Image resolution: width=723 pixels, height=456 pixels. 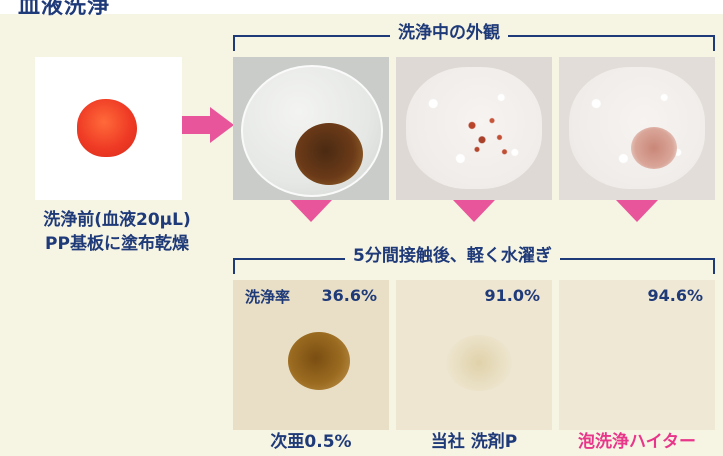 I want to click on page-header: 血液洗浄, so click(x=361, y=9).